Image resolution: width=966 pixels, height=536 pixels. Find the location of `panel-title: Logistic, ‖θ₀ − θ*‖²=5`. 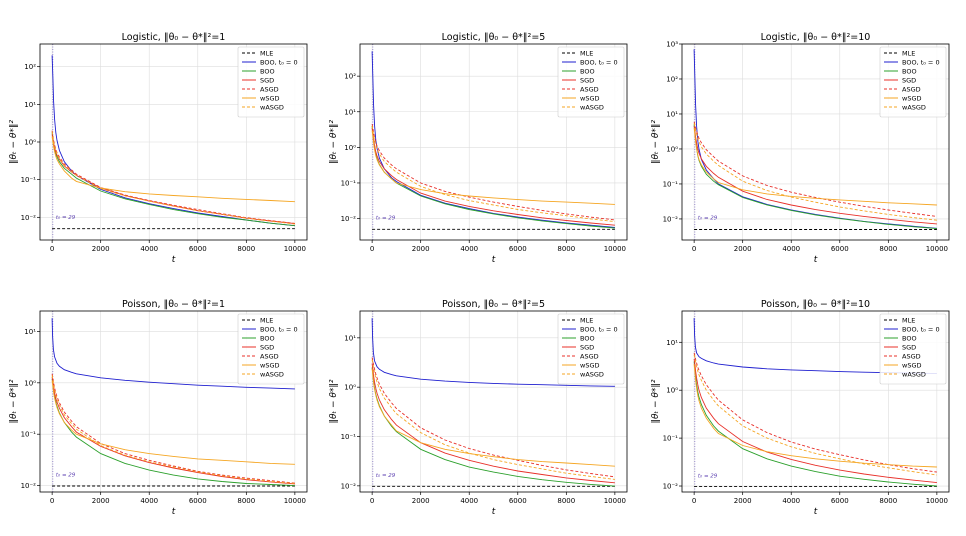

panel-title: Logistic, ‖θ₀ − θ*‖²=5 is located at coordinates (494, 37).